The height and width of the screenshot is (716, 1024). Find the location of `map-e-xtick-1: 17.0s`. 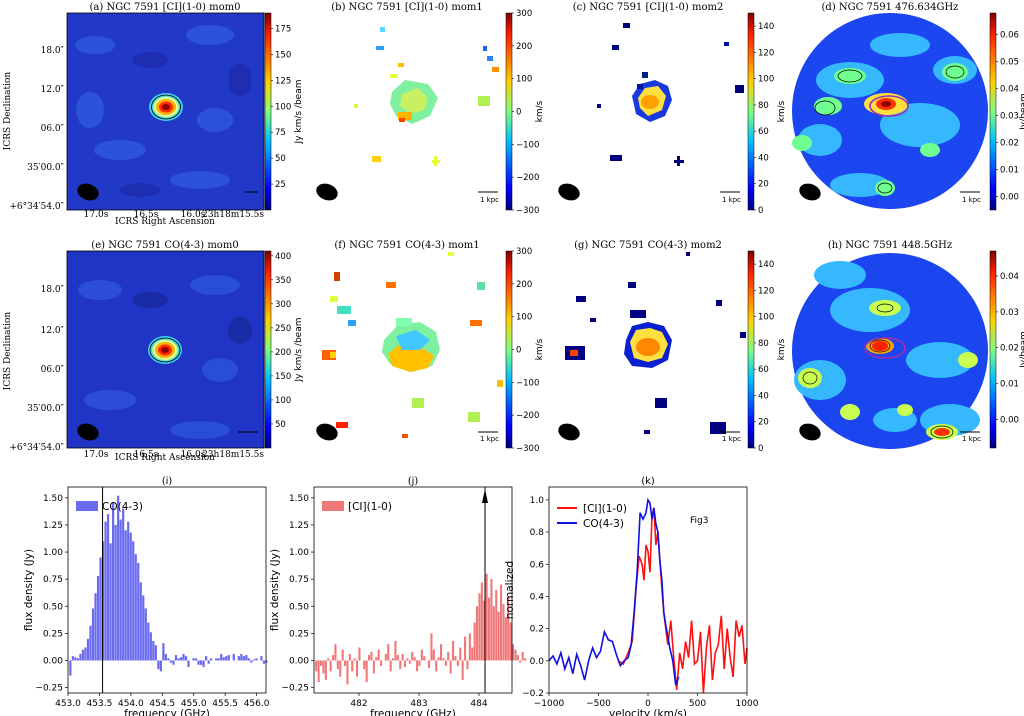

map-e-xtick-1: 17.0s is located at coordinates (96, 455).